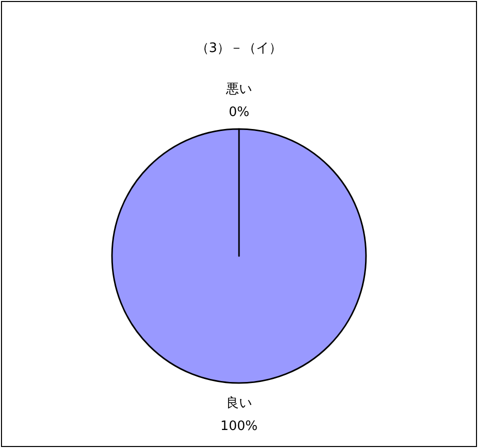  I want to click on data-label: 100%, so click(239, 426).